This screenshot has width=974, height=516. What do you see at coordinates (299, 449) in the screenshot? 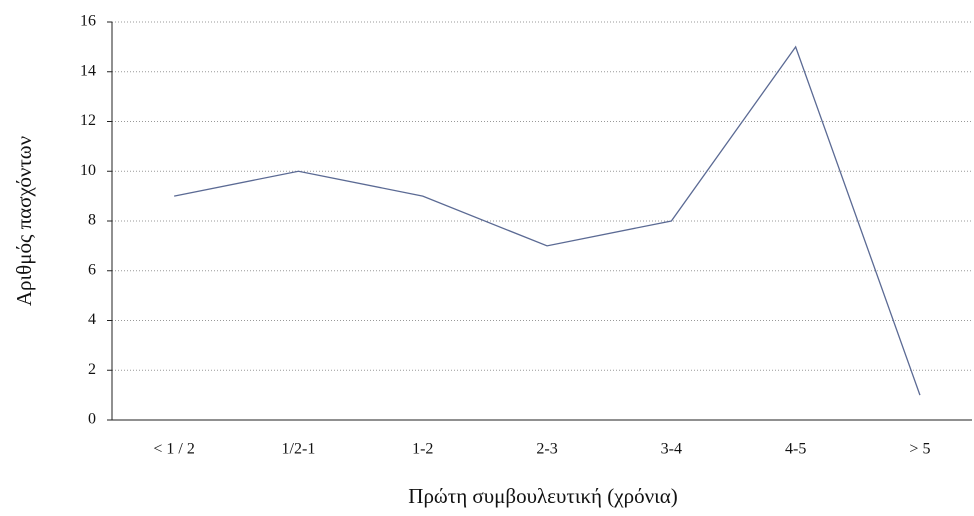
I see `x-tick-label: 1/2-1` at bounding box center [299, 449].